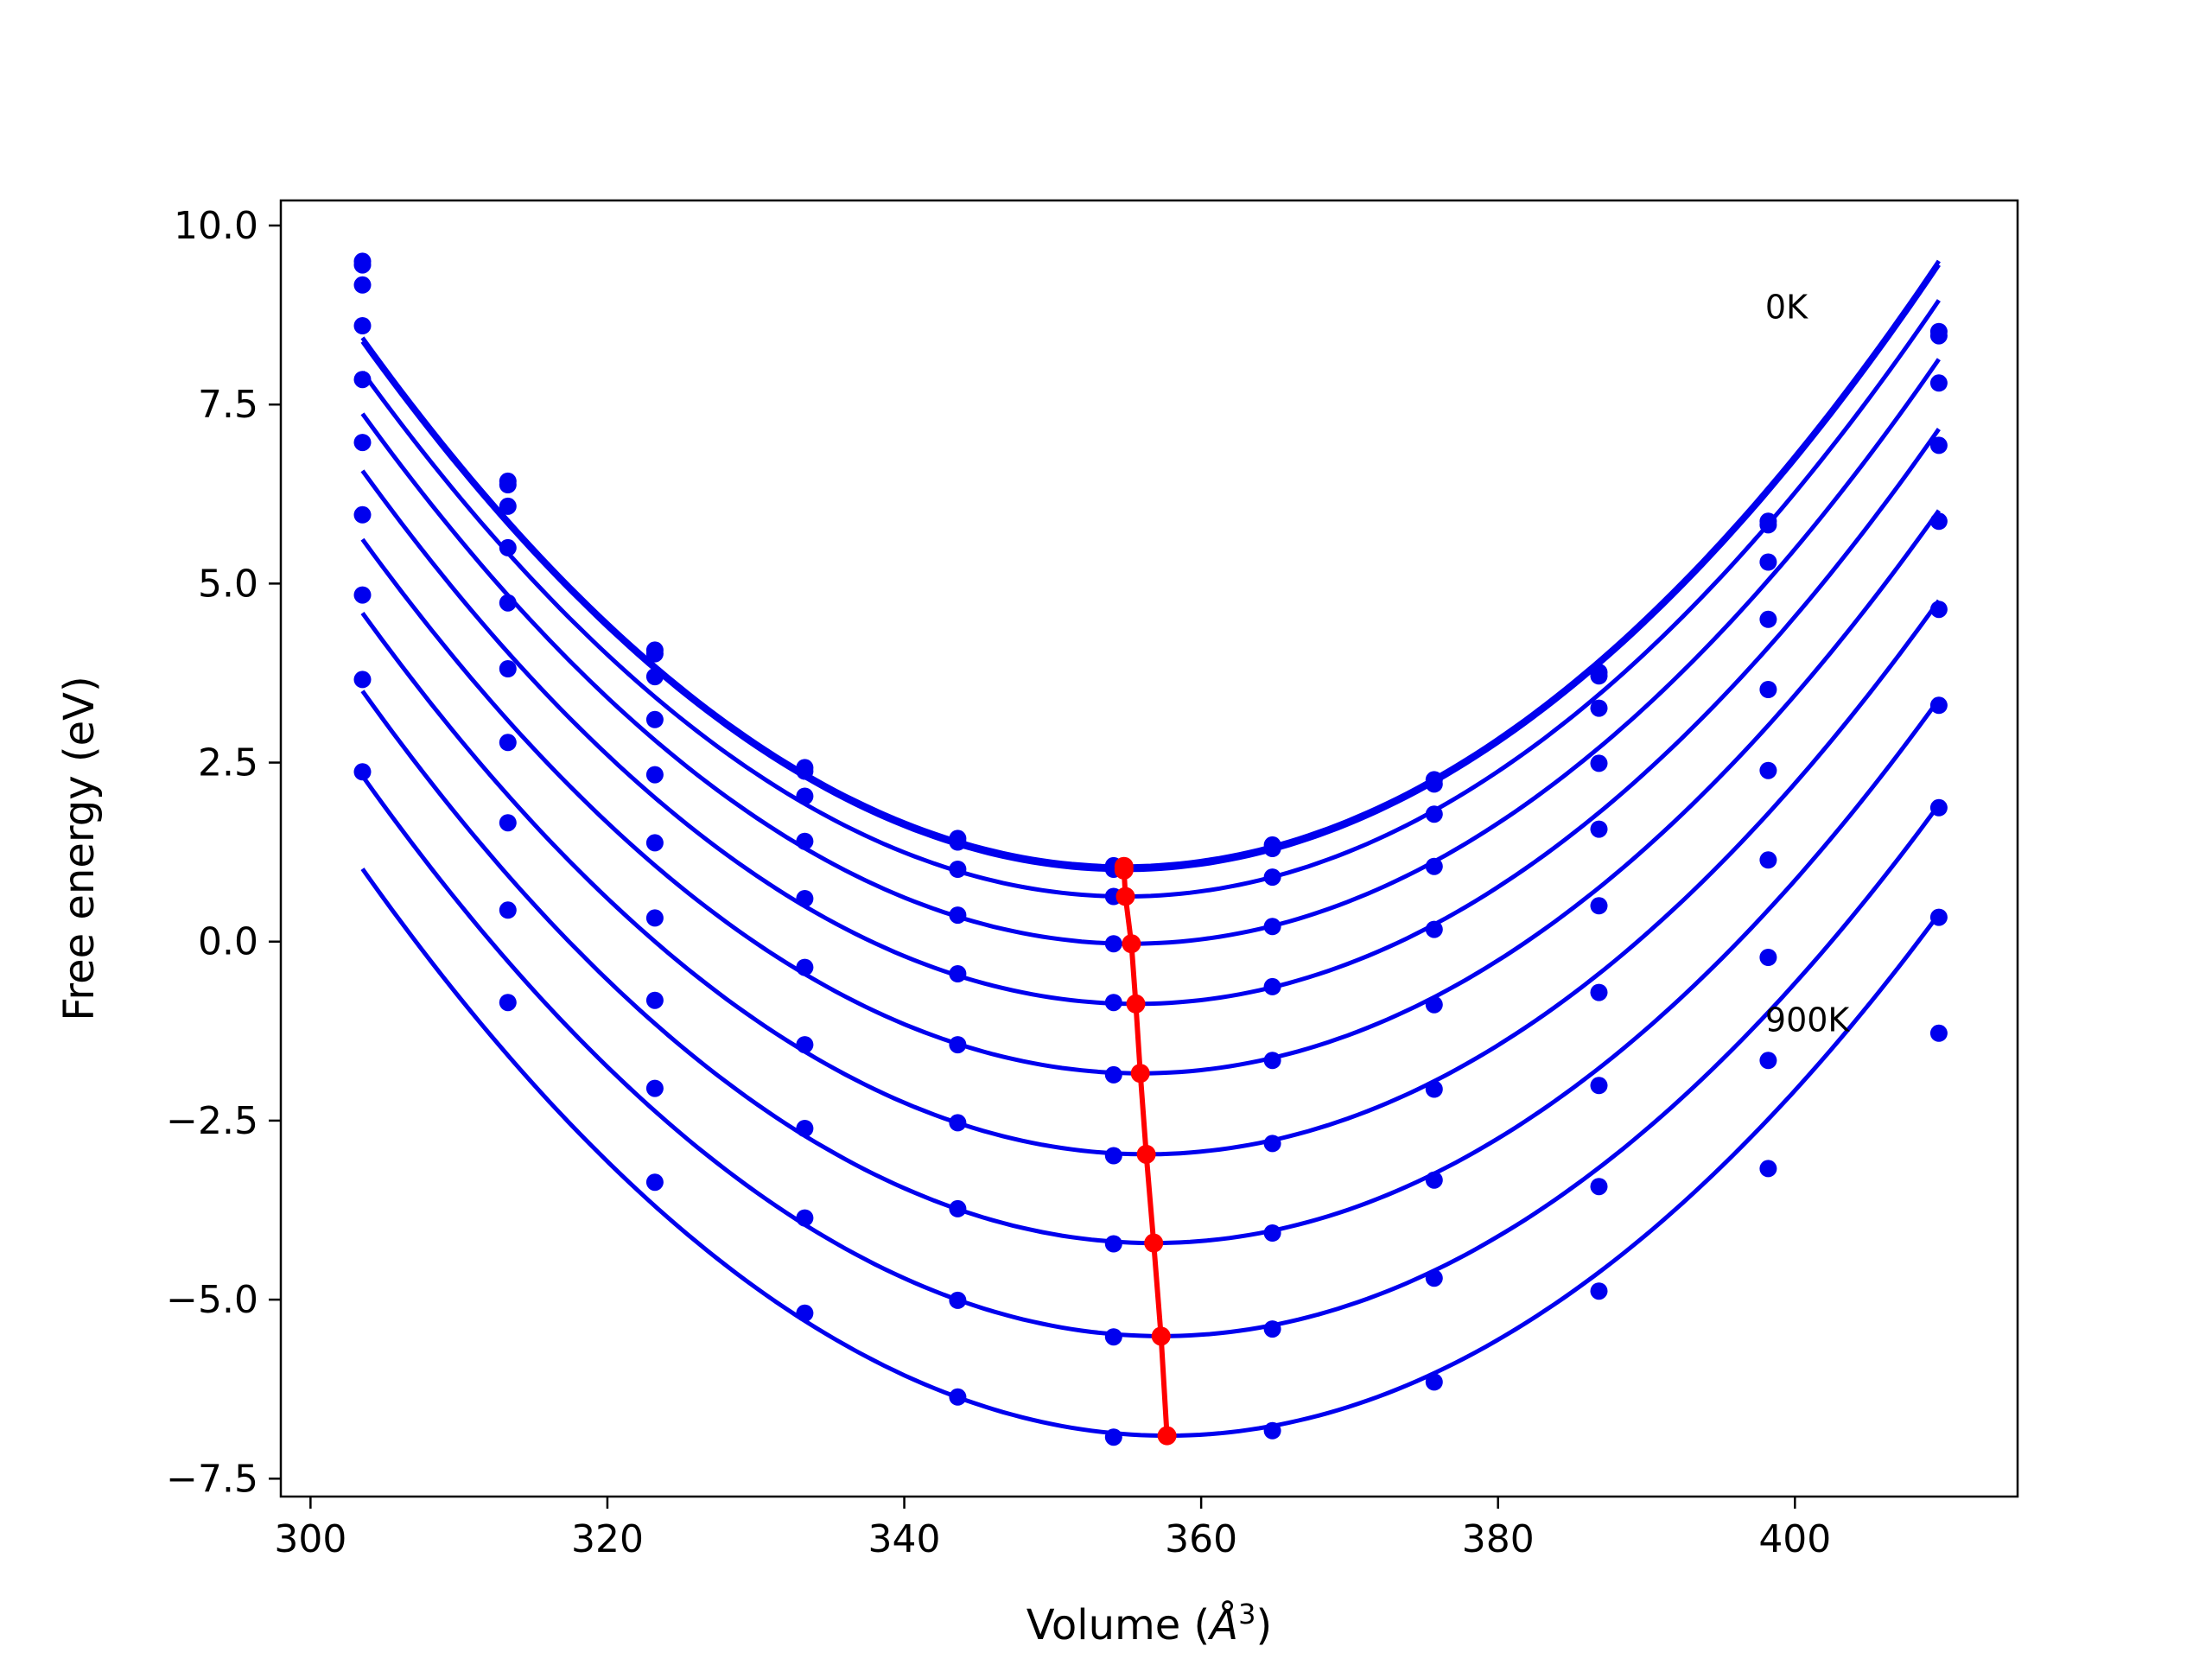 The width and height of the screenshot is (2212, 1659). What do you see at coordinates (1498, 1539) in the screenshot?
I see `x-tick-label: 380` at bounding box center [1498, 1539].